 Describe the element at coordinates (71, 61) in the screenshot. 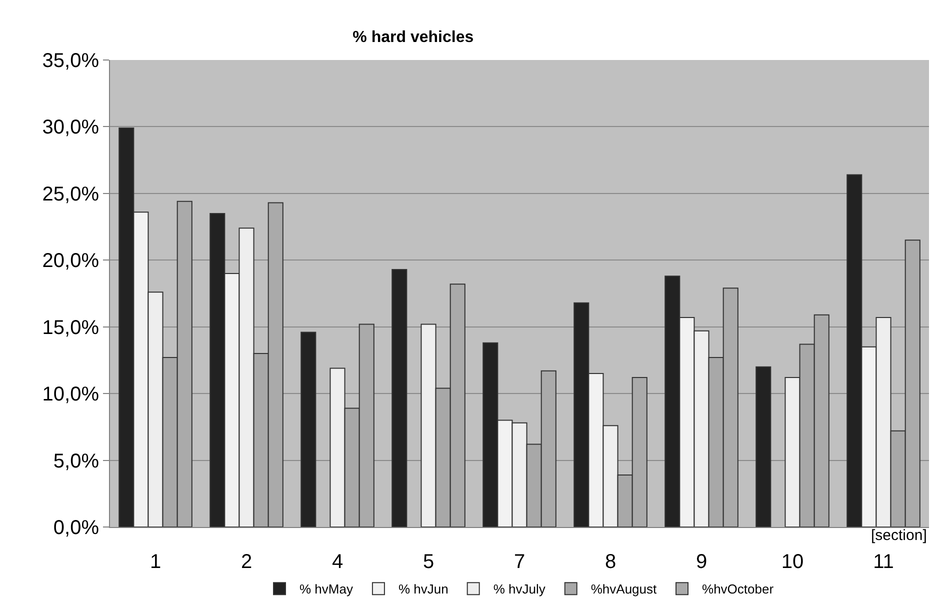

I see `y-tick-label: 35,0%` at that location.